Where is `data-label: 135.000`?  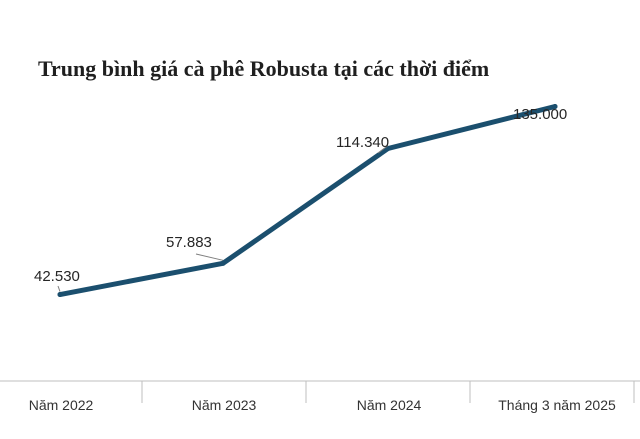
data-label: 135.000 is located at coordinates (540, 114).